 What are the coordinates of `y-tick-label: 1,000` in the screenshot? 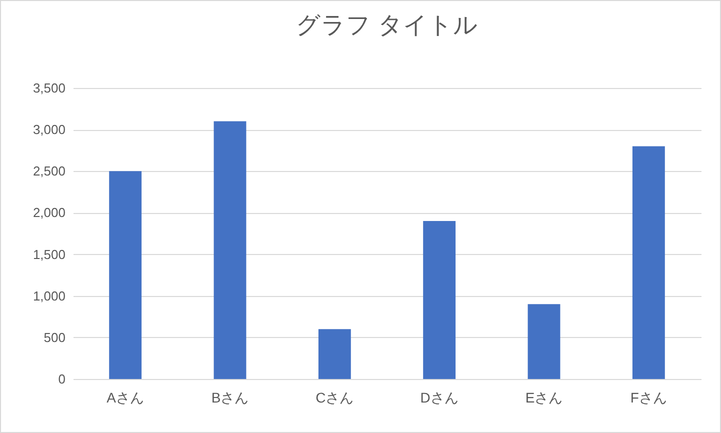 It's located at (49, 296).